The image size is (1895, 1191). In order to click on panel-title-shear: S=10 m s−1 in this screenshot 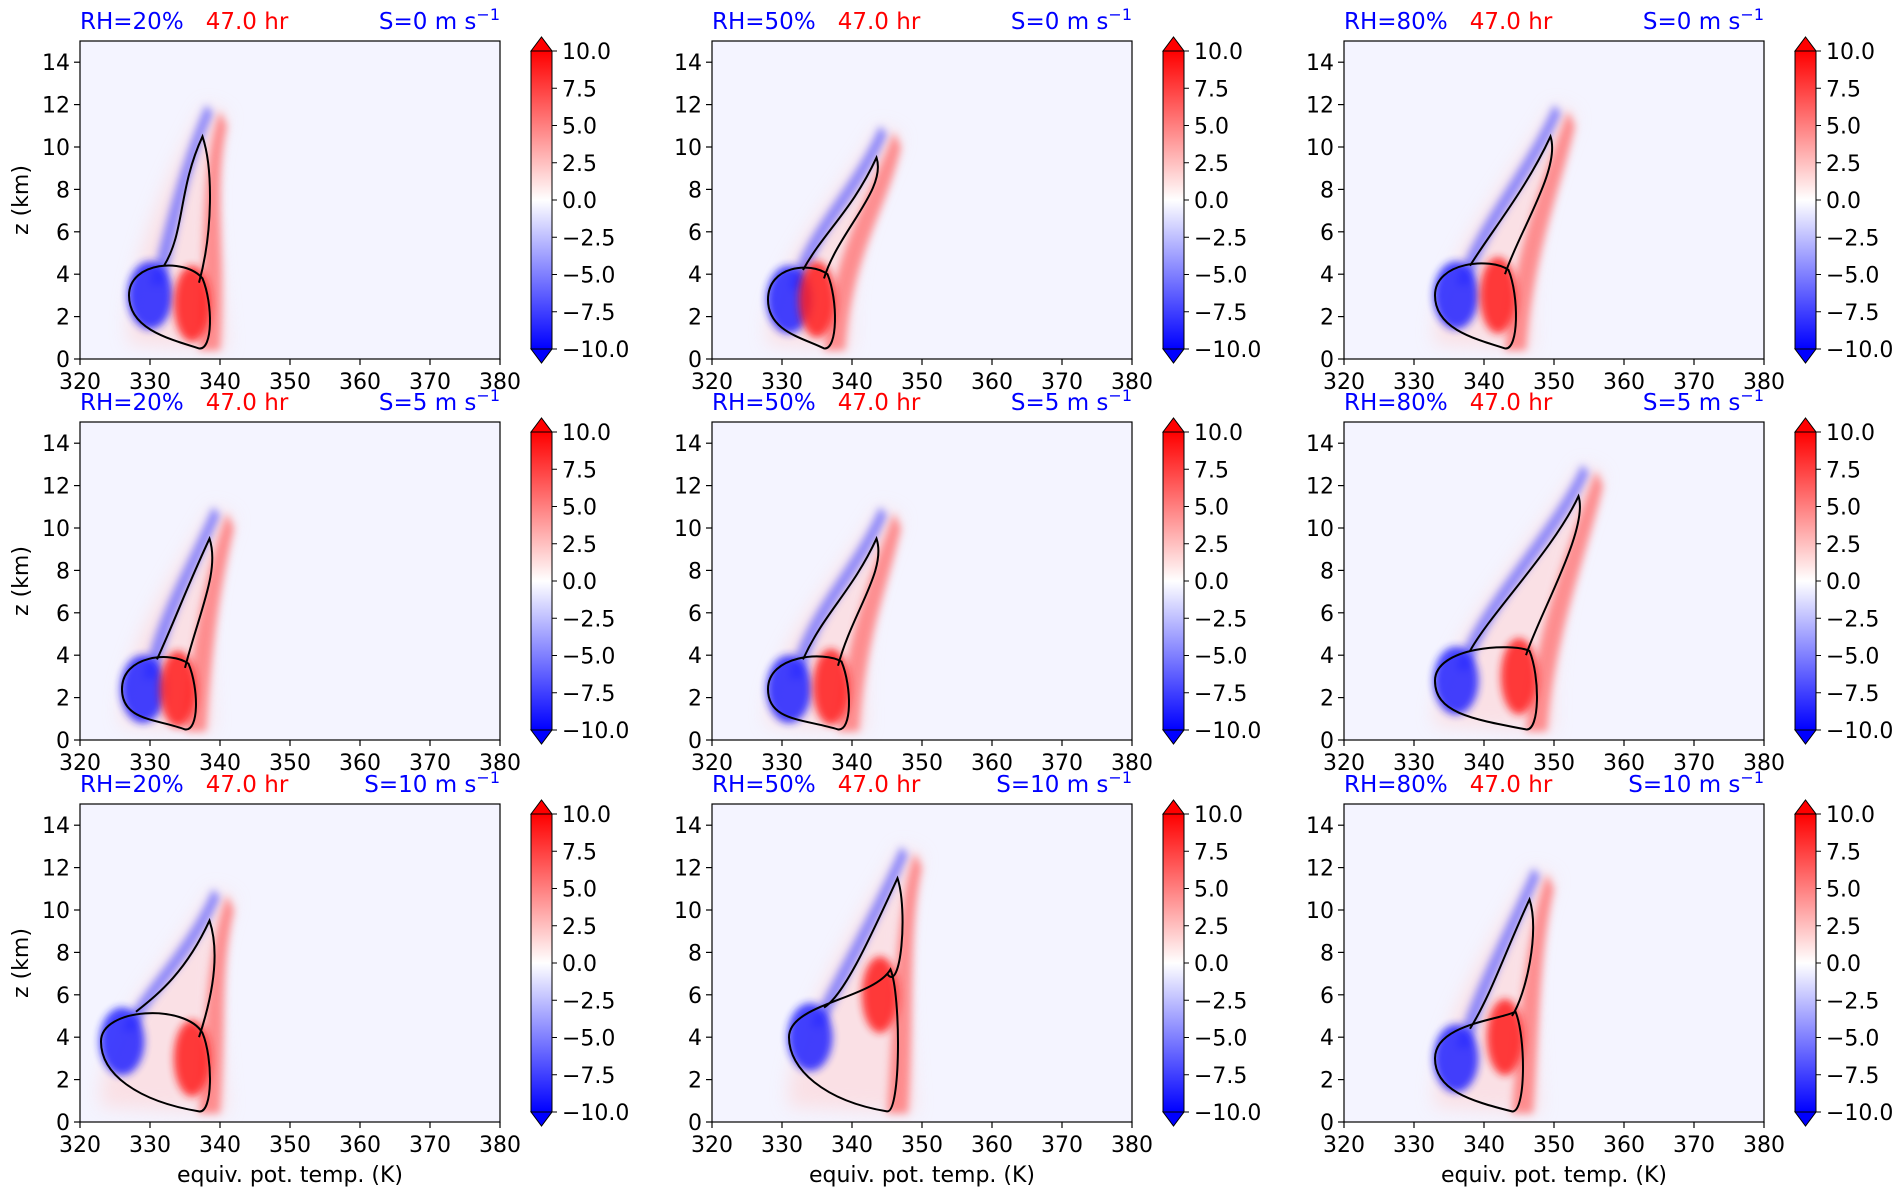, I will do `click(432, 783)`.